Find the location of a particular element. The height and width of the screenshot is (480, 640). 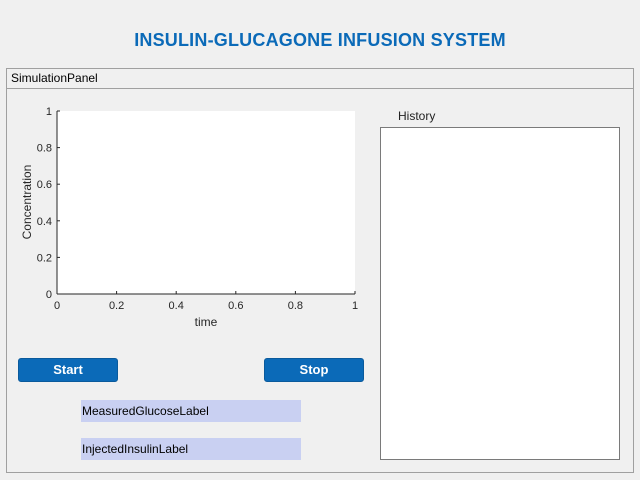

y-tick-label: 0.8 is located at coordinates (44, 149).